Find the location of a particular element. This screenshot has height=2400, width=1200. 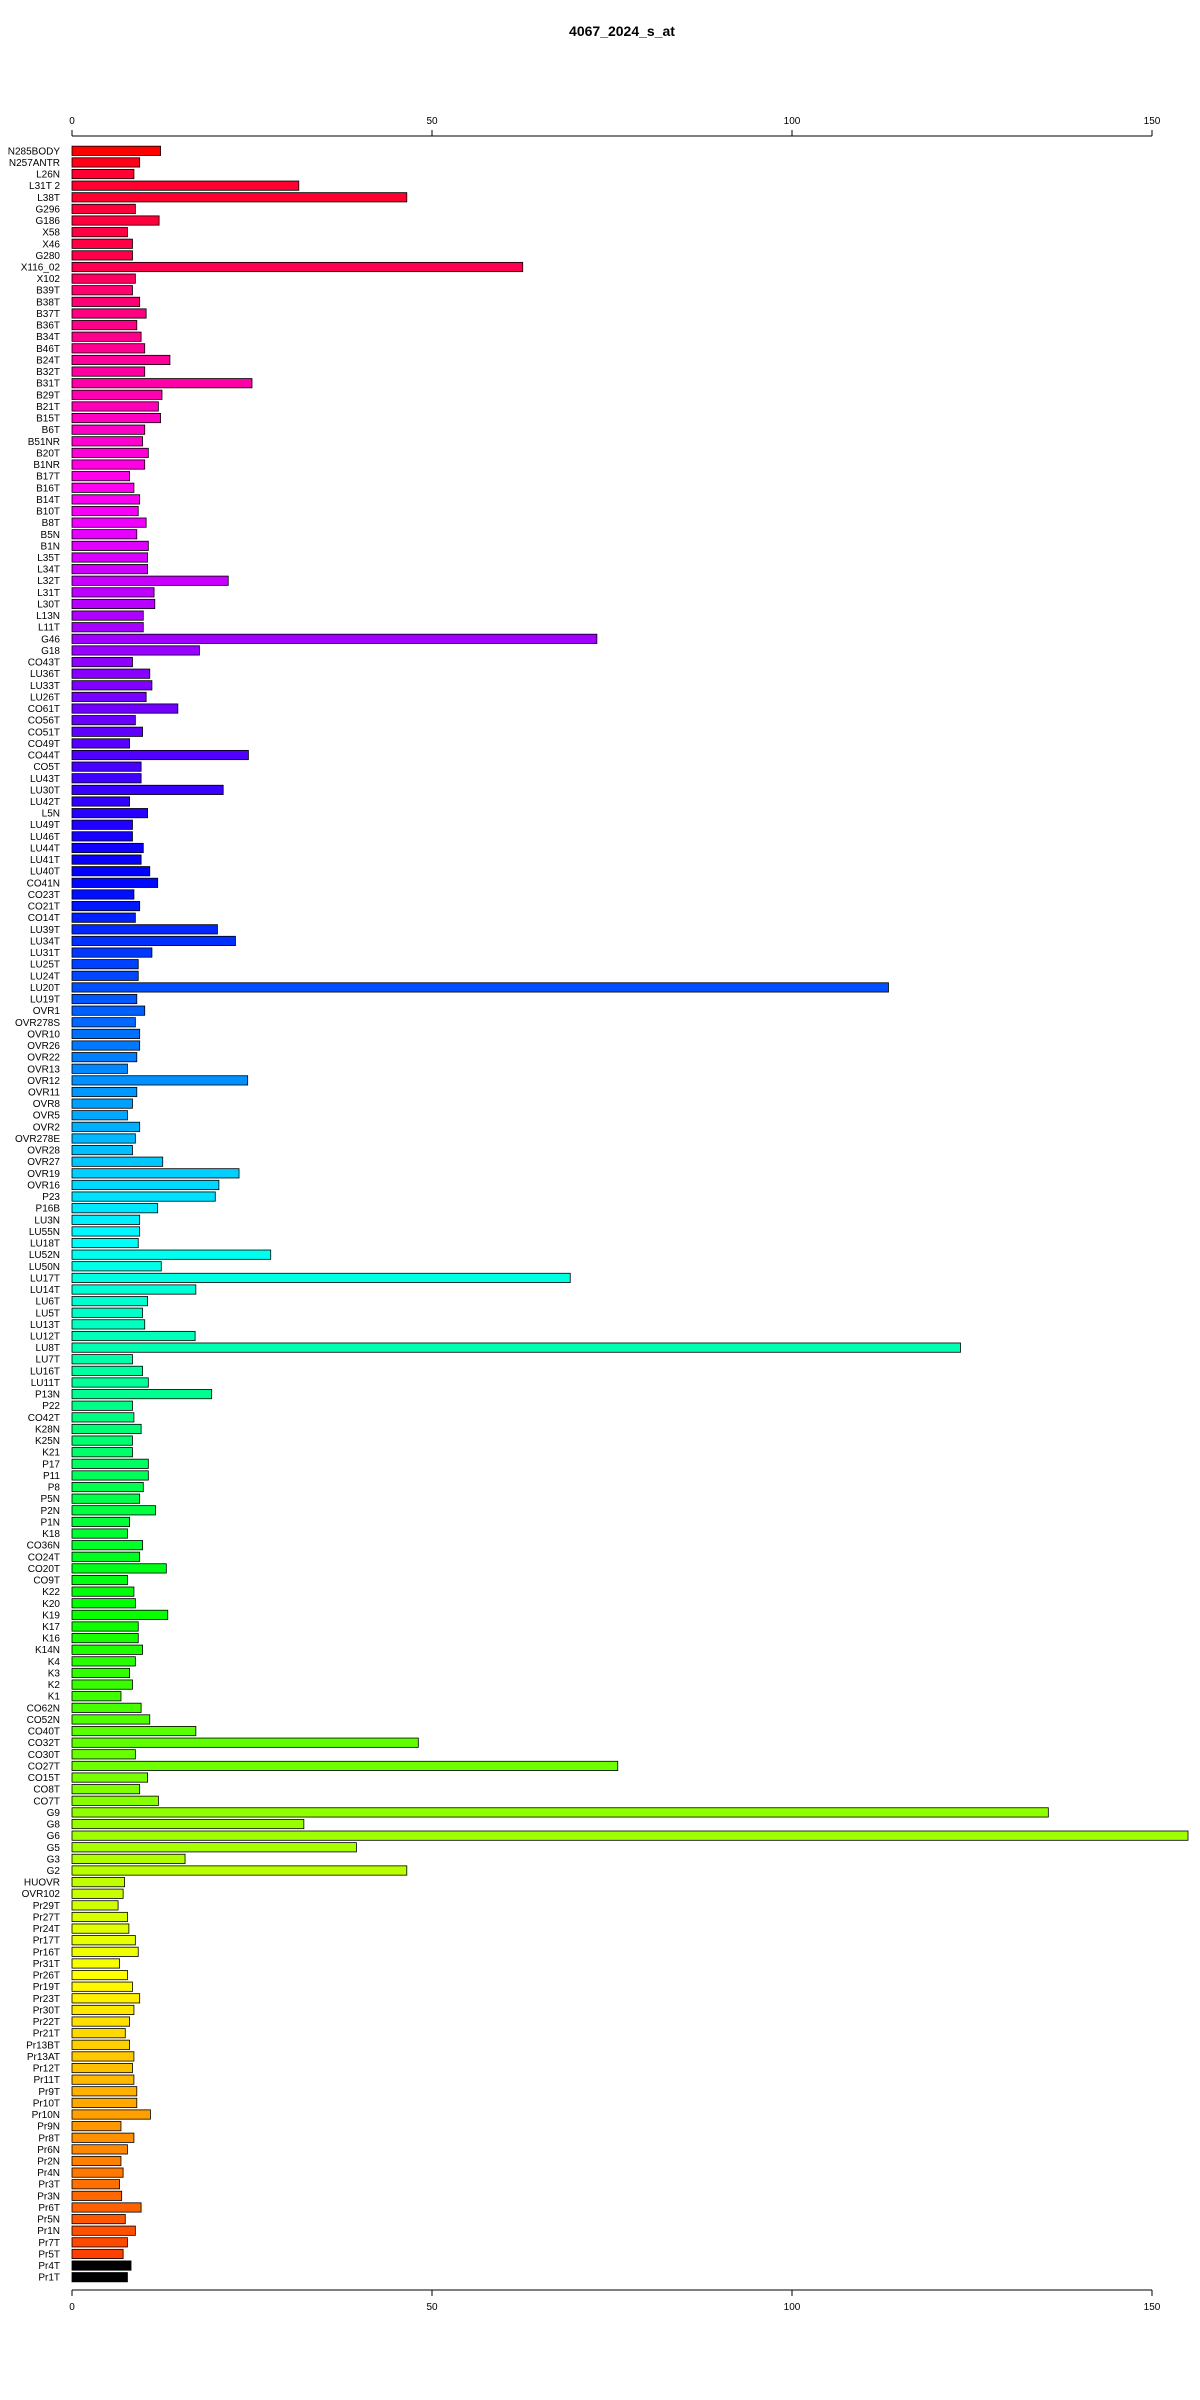

category-label: G8 is located at coordinates (54, 1825).